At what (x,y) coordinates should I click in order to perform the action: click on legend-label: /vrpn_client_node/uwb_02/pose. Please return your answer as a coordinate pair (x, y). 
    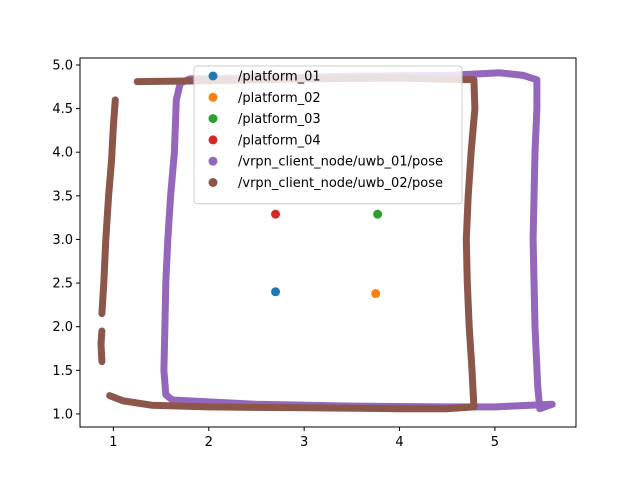
    Looking at the image, I should click on (340, 183).